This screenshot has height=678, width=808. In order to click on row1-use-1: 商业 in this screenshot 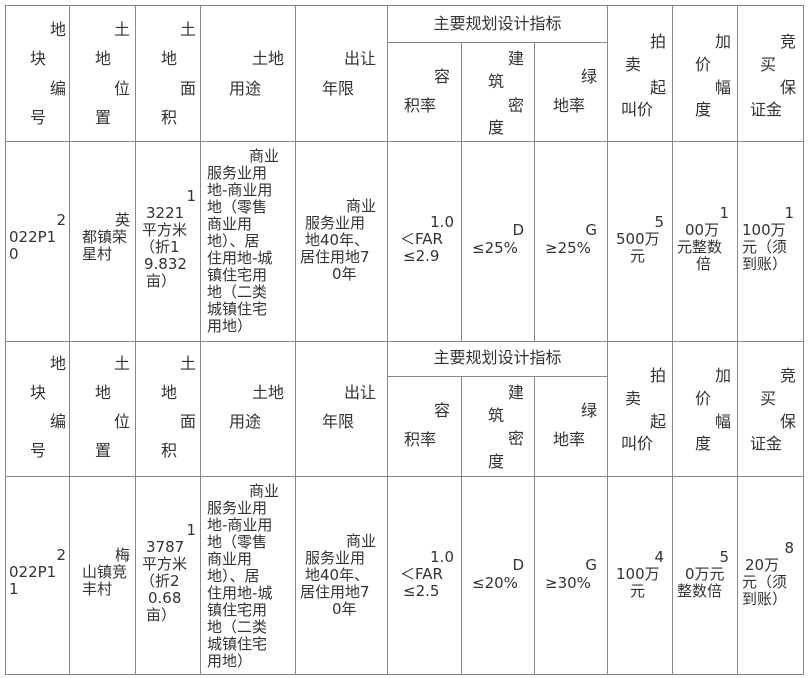, I will do `click(263, 156)`.